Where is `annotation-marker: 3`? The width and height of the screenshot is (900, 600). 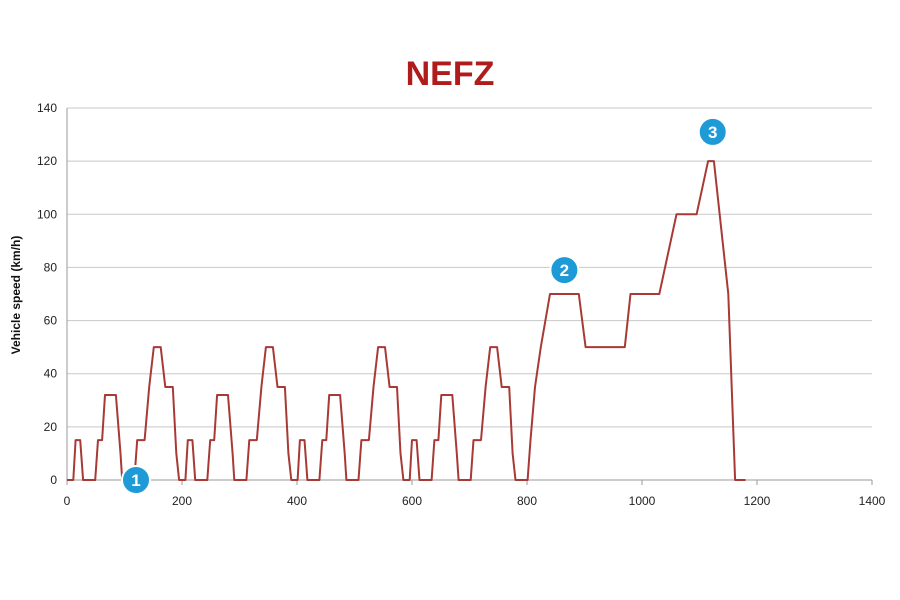 annotation-marker: 3 is located at coordinates (712, 131).